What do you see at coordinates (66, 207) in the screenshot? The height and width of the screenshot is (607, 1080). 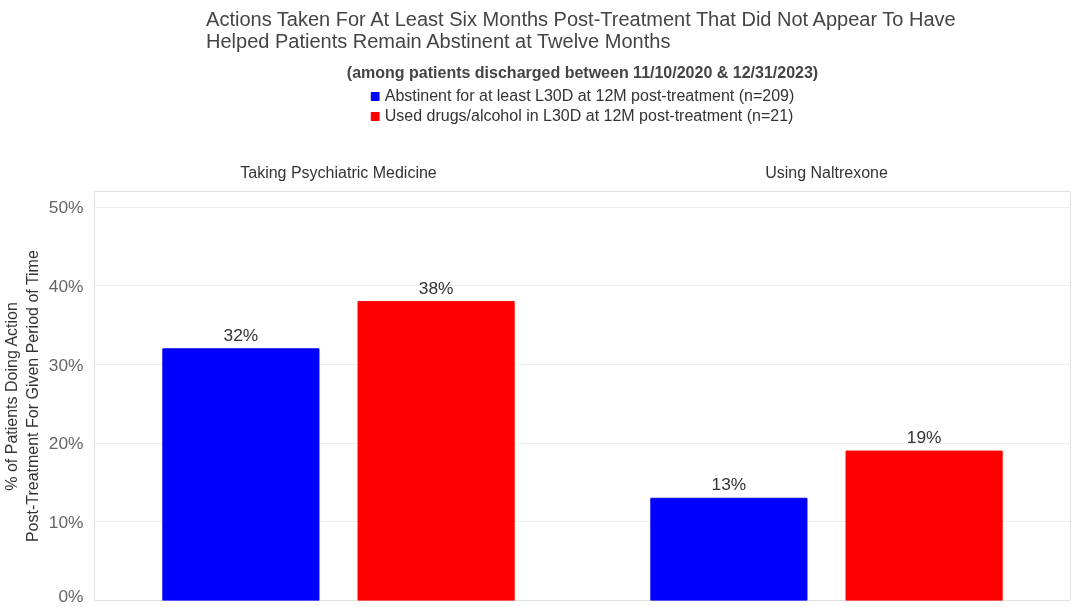 I see `y-tick-label: 50%` at bounding box center [66, 207].